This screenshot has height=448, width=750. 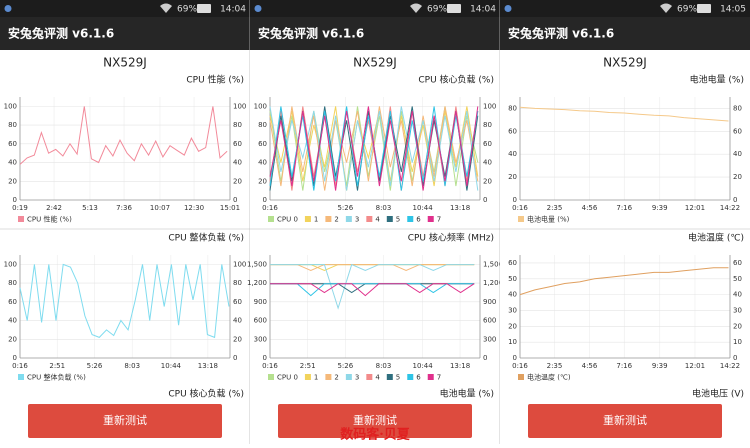 I want to click on y-tick-label-left: 1,500, so click(x=257, y=264).